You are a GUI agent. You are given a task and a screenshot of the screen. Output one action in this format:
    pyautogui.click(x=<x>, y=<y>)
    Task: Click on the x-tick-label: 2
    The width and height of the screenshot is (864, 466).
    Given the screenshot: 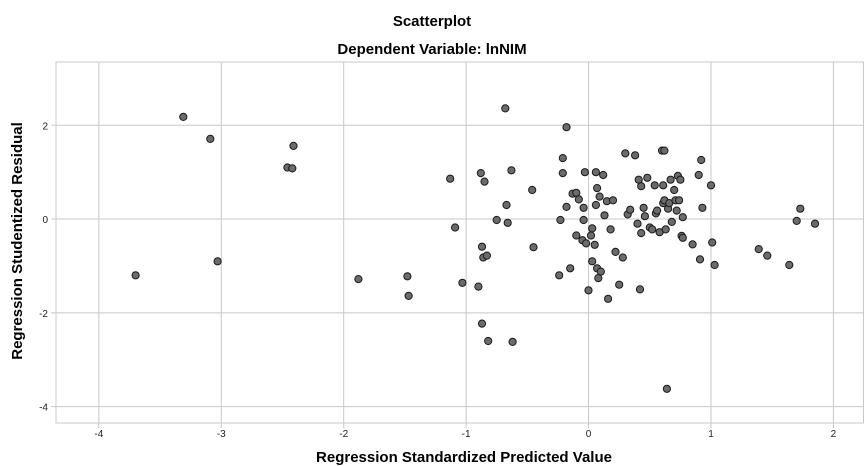 What is the action you would take?
    pyautogui.click(x=834, y=434)
    